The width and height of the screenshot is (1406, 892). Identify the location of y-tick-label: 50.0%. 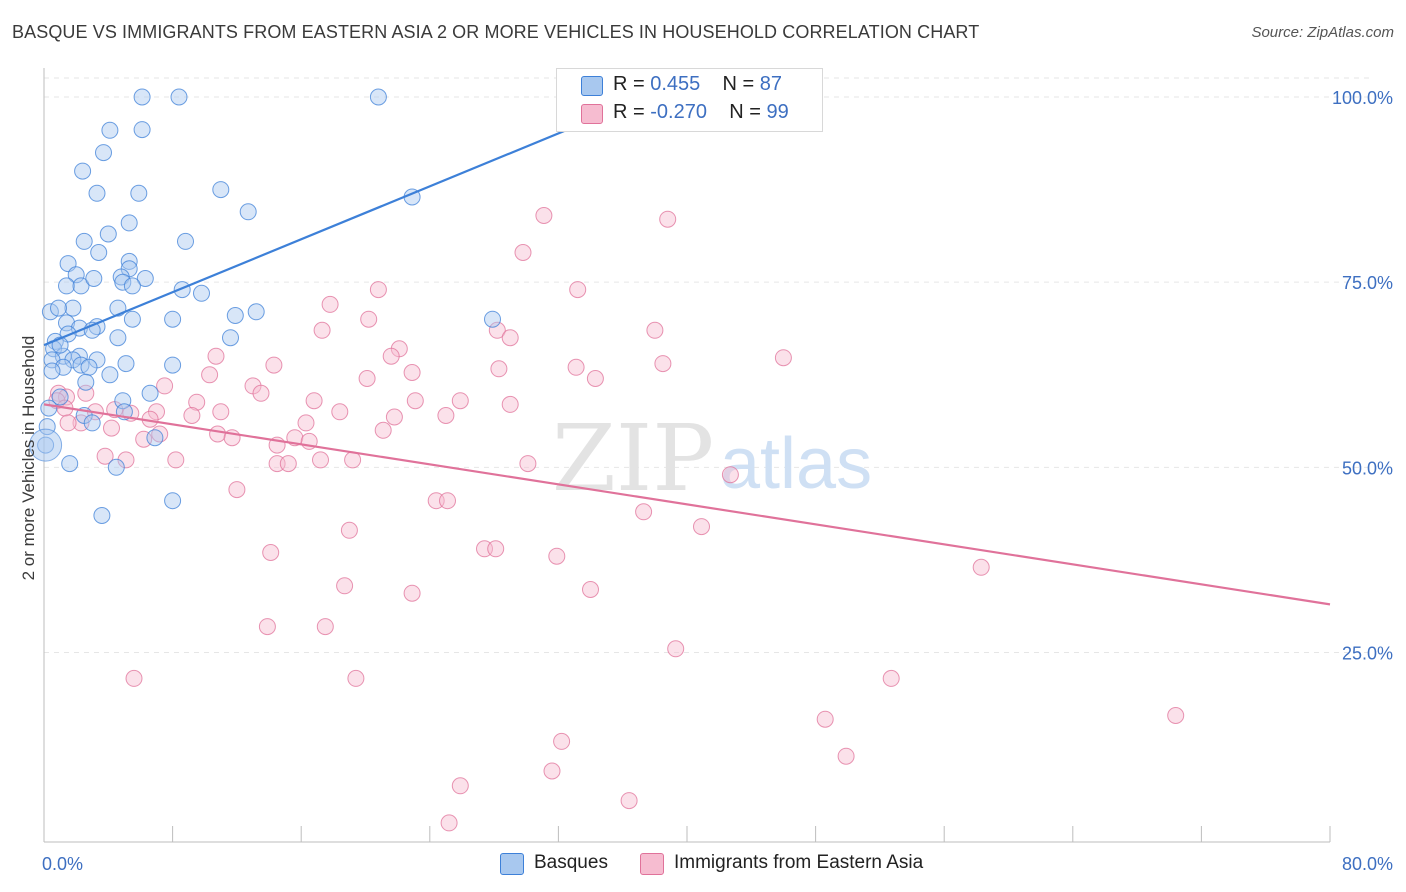
(1367, 468).